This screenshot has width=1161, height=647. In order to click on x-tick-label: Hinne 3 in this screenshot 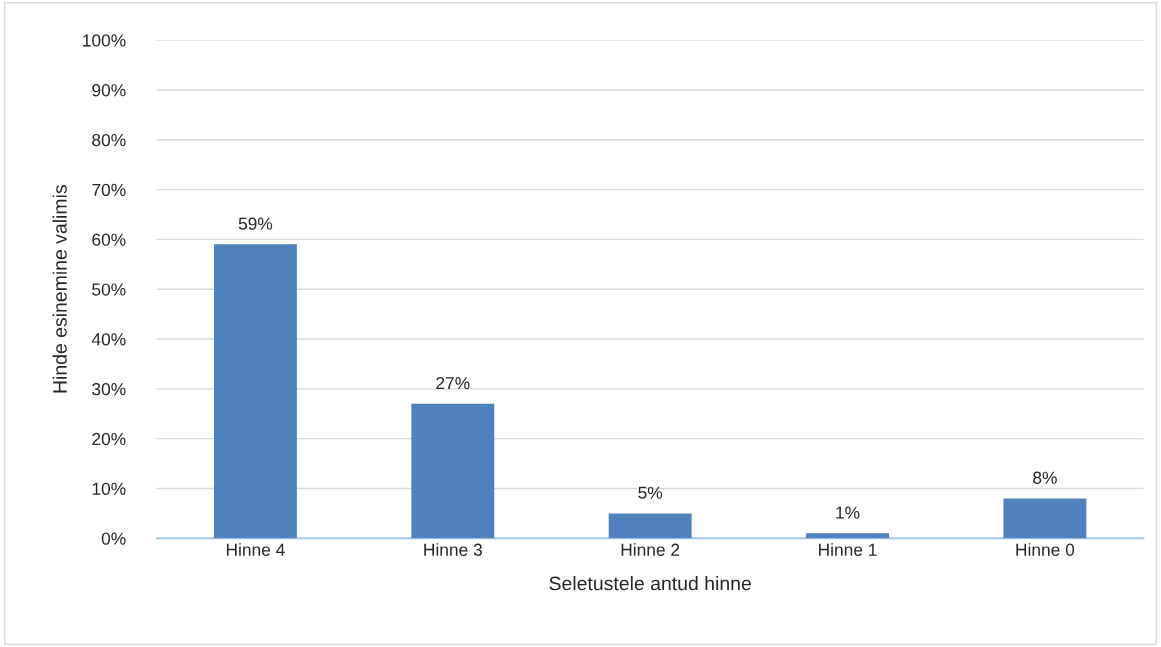, I will do `click(453, 549)`.